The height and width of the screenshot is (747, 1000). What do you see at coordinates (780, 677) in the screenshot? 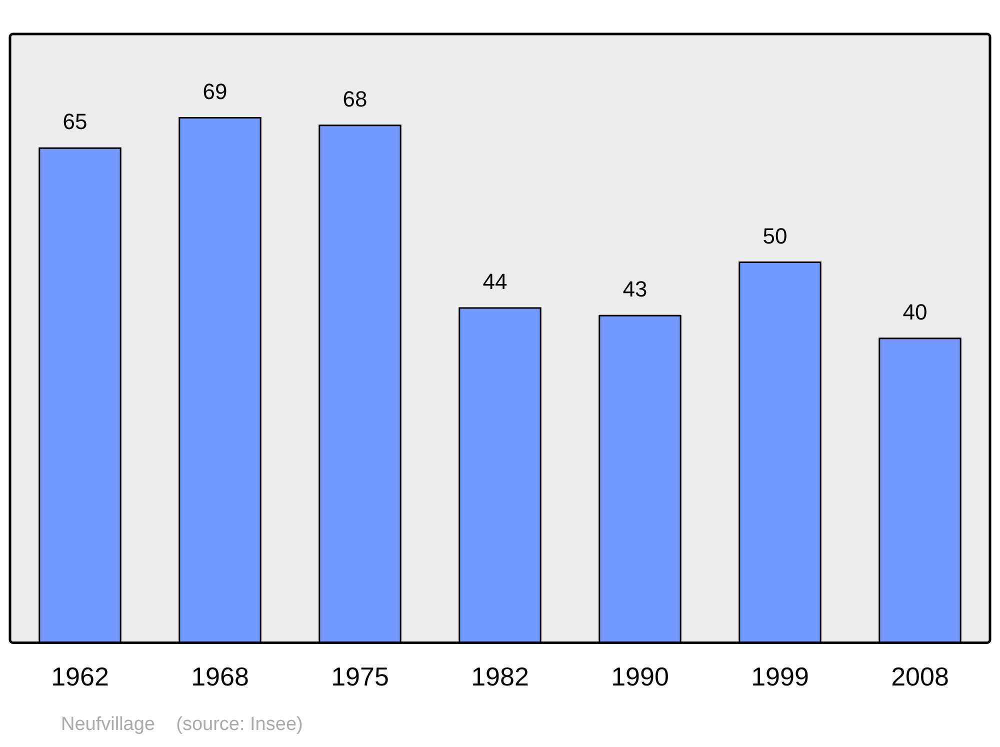
I see `x-tick-label: 1999` at bounding box center [780, 677].